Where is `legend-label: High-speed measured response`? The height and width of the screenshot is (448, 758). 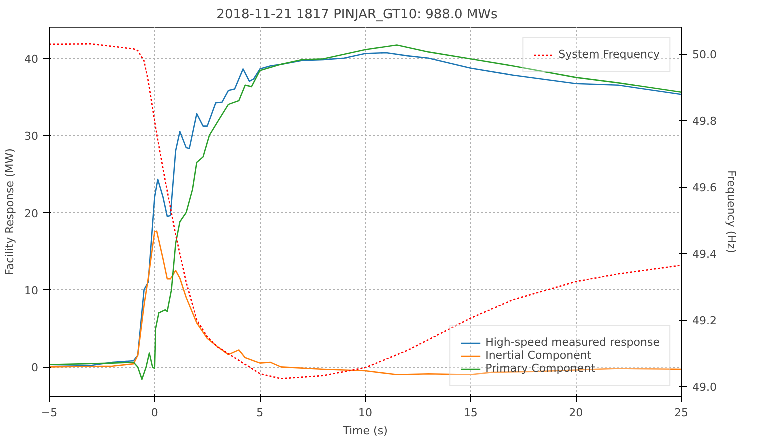
legend-label: High-speed measured response is located at coordinates (573, 342).